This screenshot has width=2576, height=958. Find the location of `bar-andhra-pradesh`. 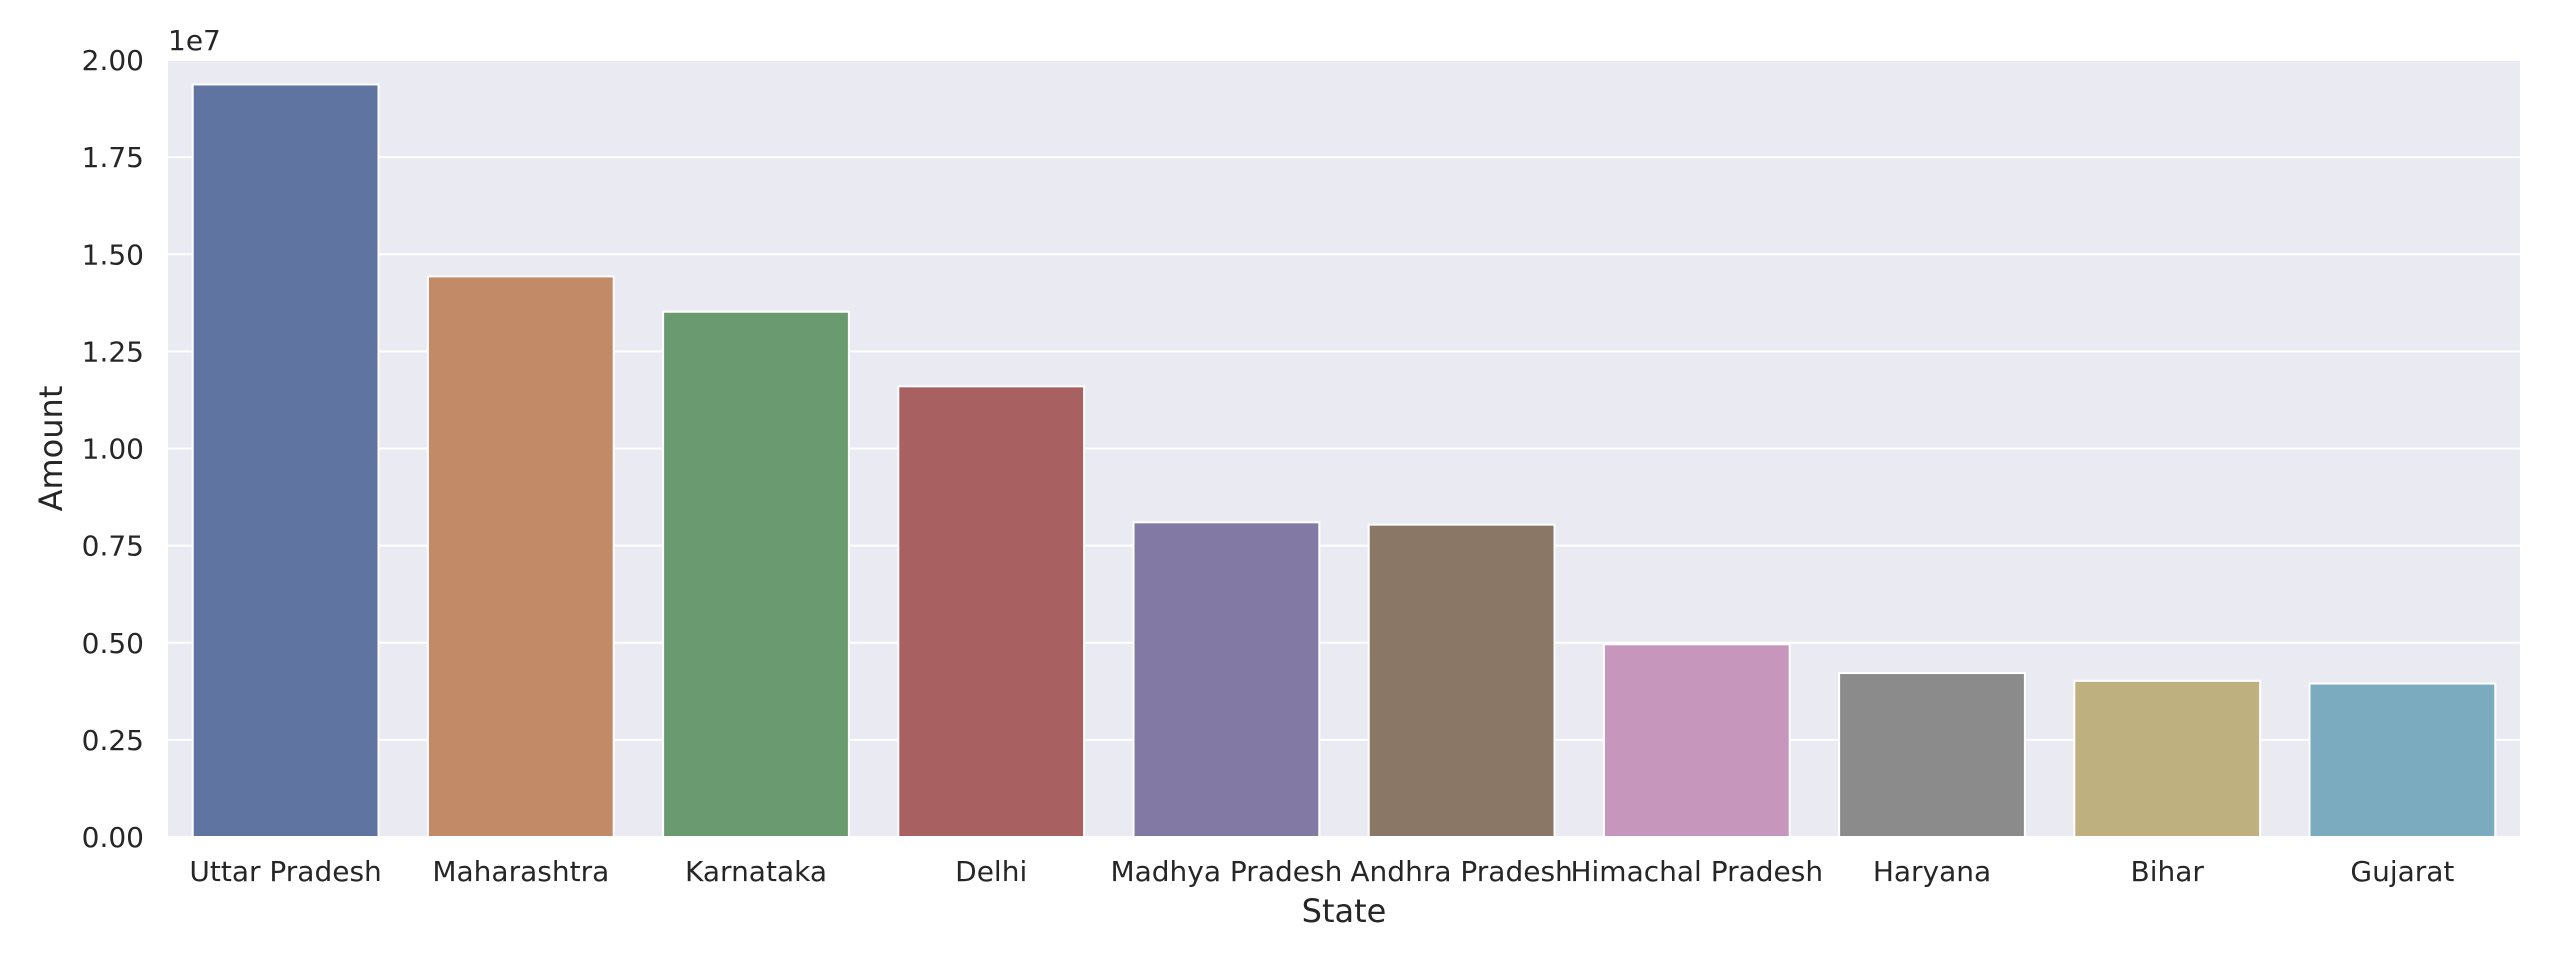

bar-andhra-pradesh is located at coordinates (1461, 680).